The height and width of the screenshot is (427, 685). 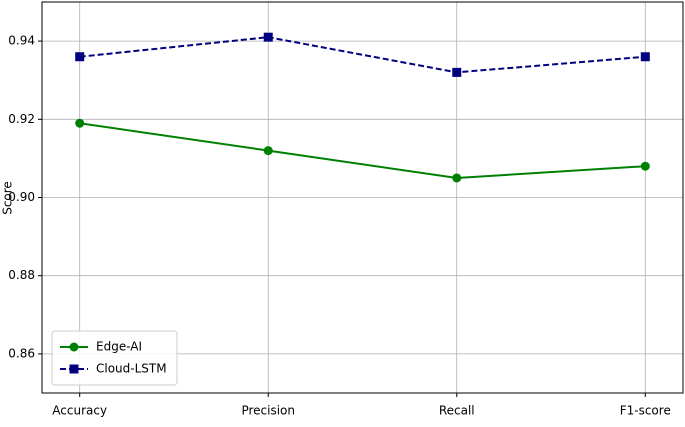 What do you see at coordinates (21, 41) in the screenshot?
I see `y-tick-label: 0.94` at bounding box center [21, 41].